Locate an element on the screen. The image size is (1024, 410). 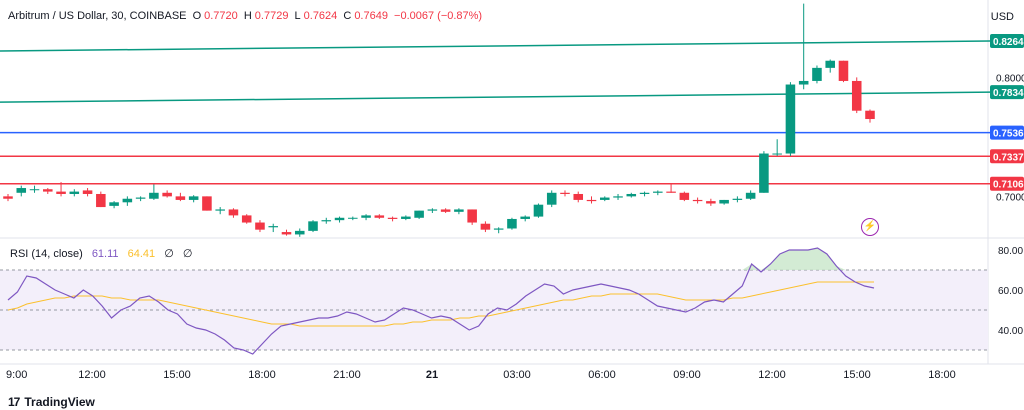
time-tick-label: 12:00 is located at coordinates (92, 375).